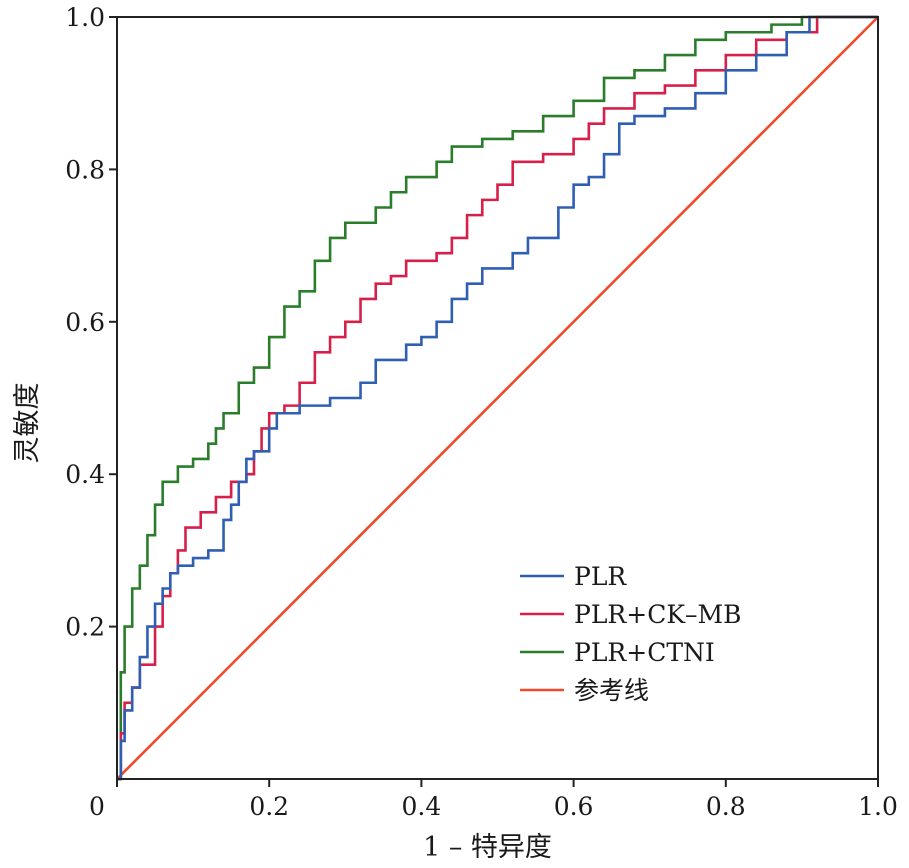 This screenshot has height=868, width=909. I want to click on x-axis-title: 1 – 特异度, so click(487, 847).